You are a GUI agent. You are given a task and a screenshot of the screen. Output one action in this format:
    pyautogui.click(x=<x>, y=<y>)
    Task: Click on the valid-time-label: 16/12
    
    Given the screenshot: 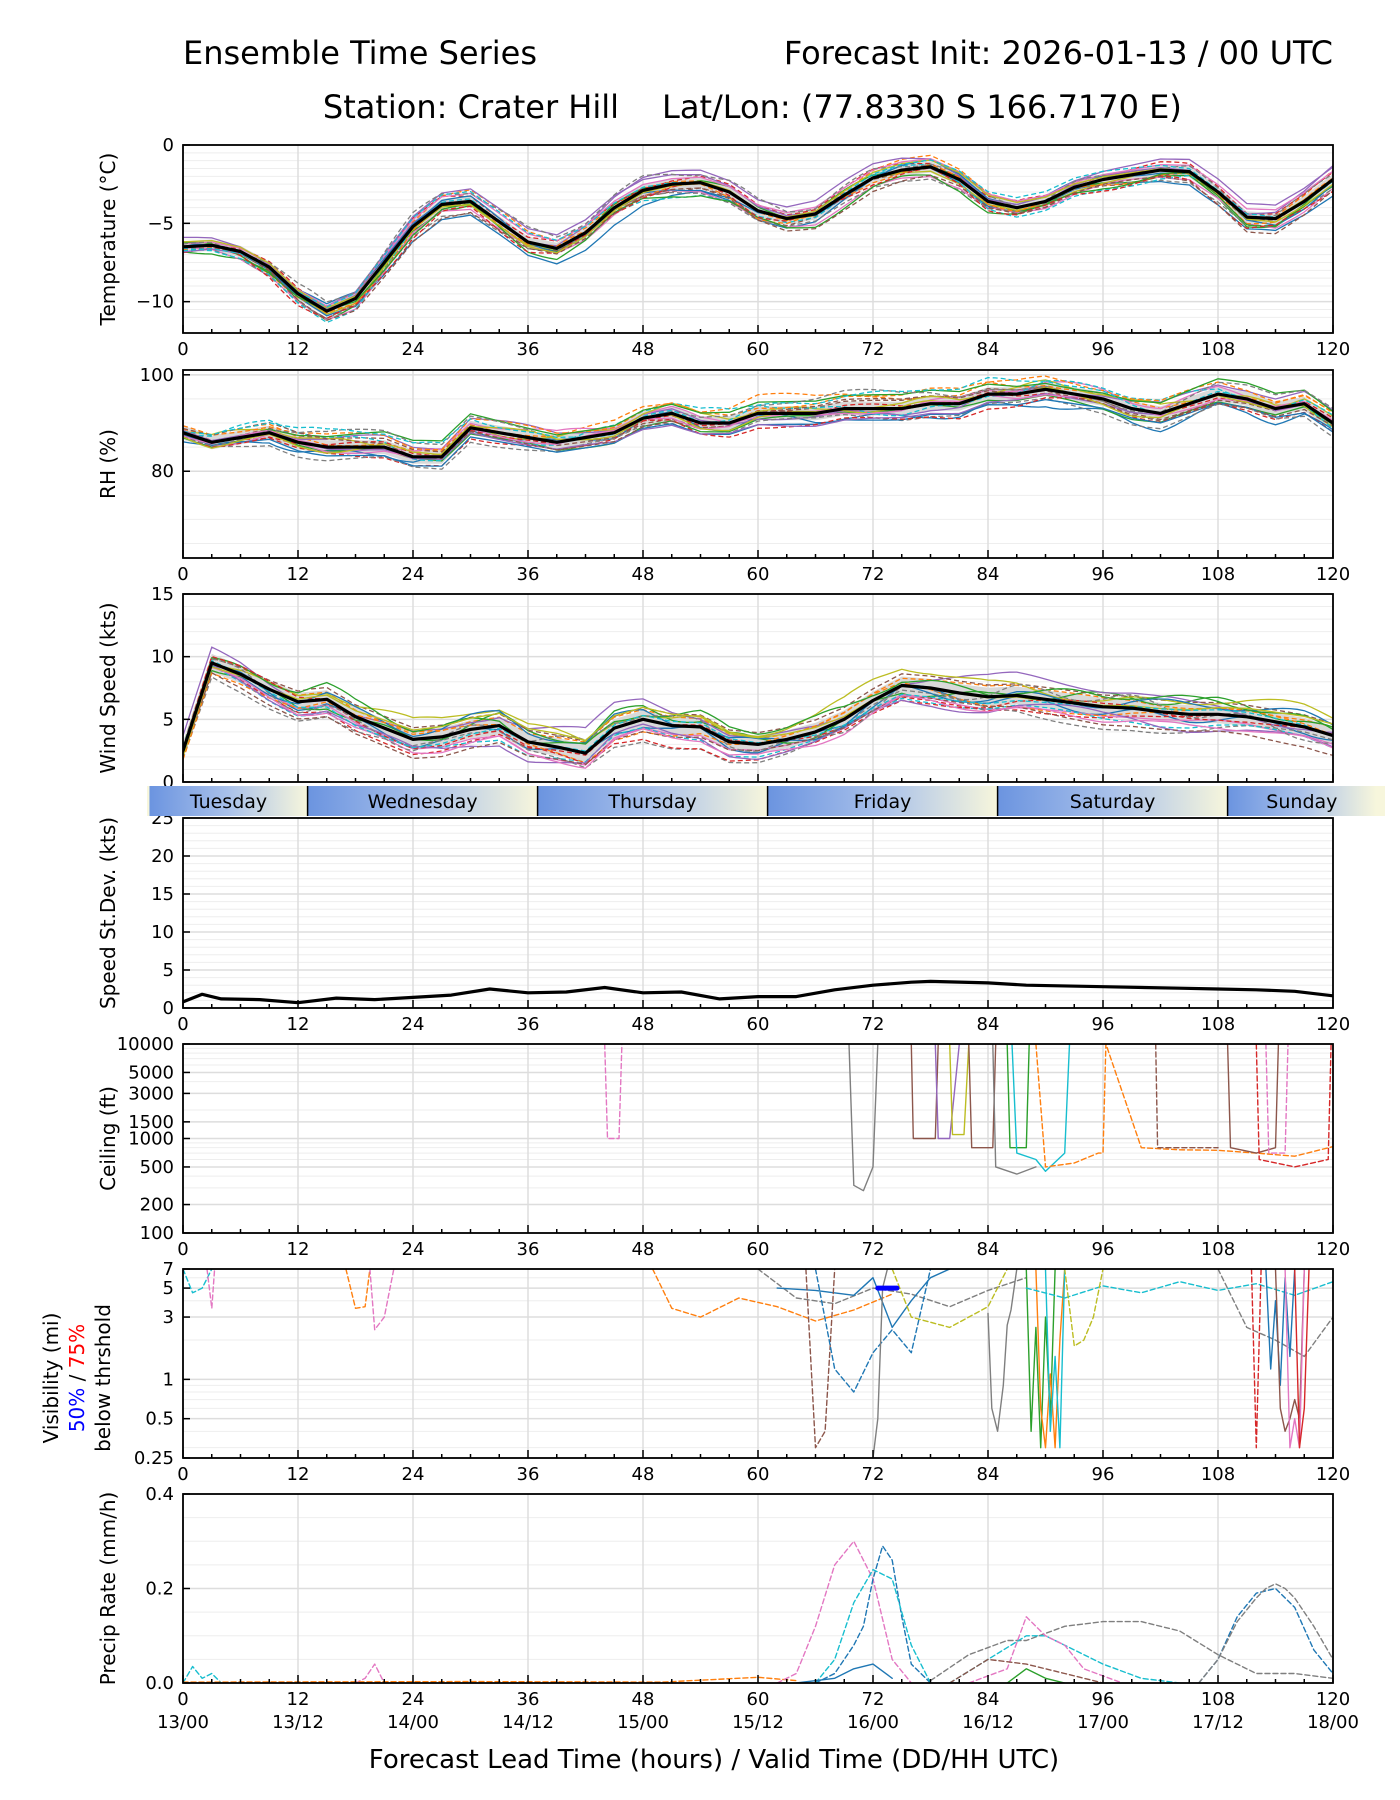 What is the action you would take?
    pyautogui.click(x=988, y=1722)
    